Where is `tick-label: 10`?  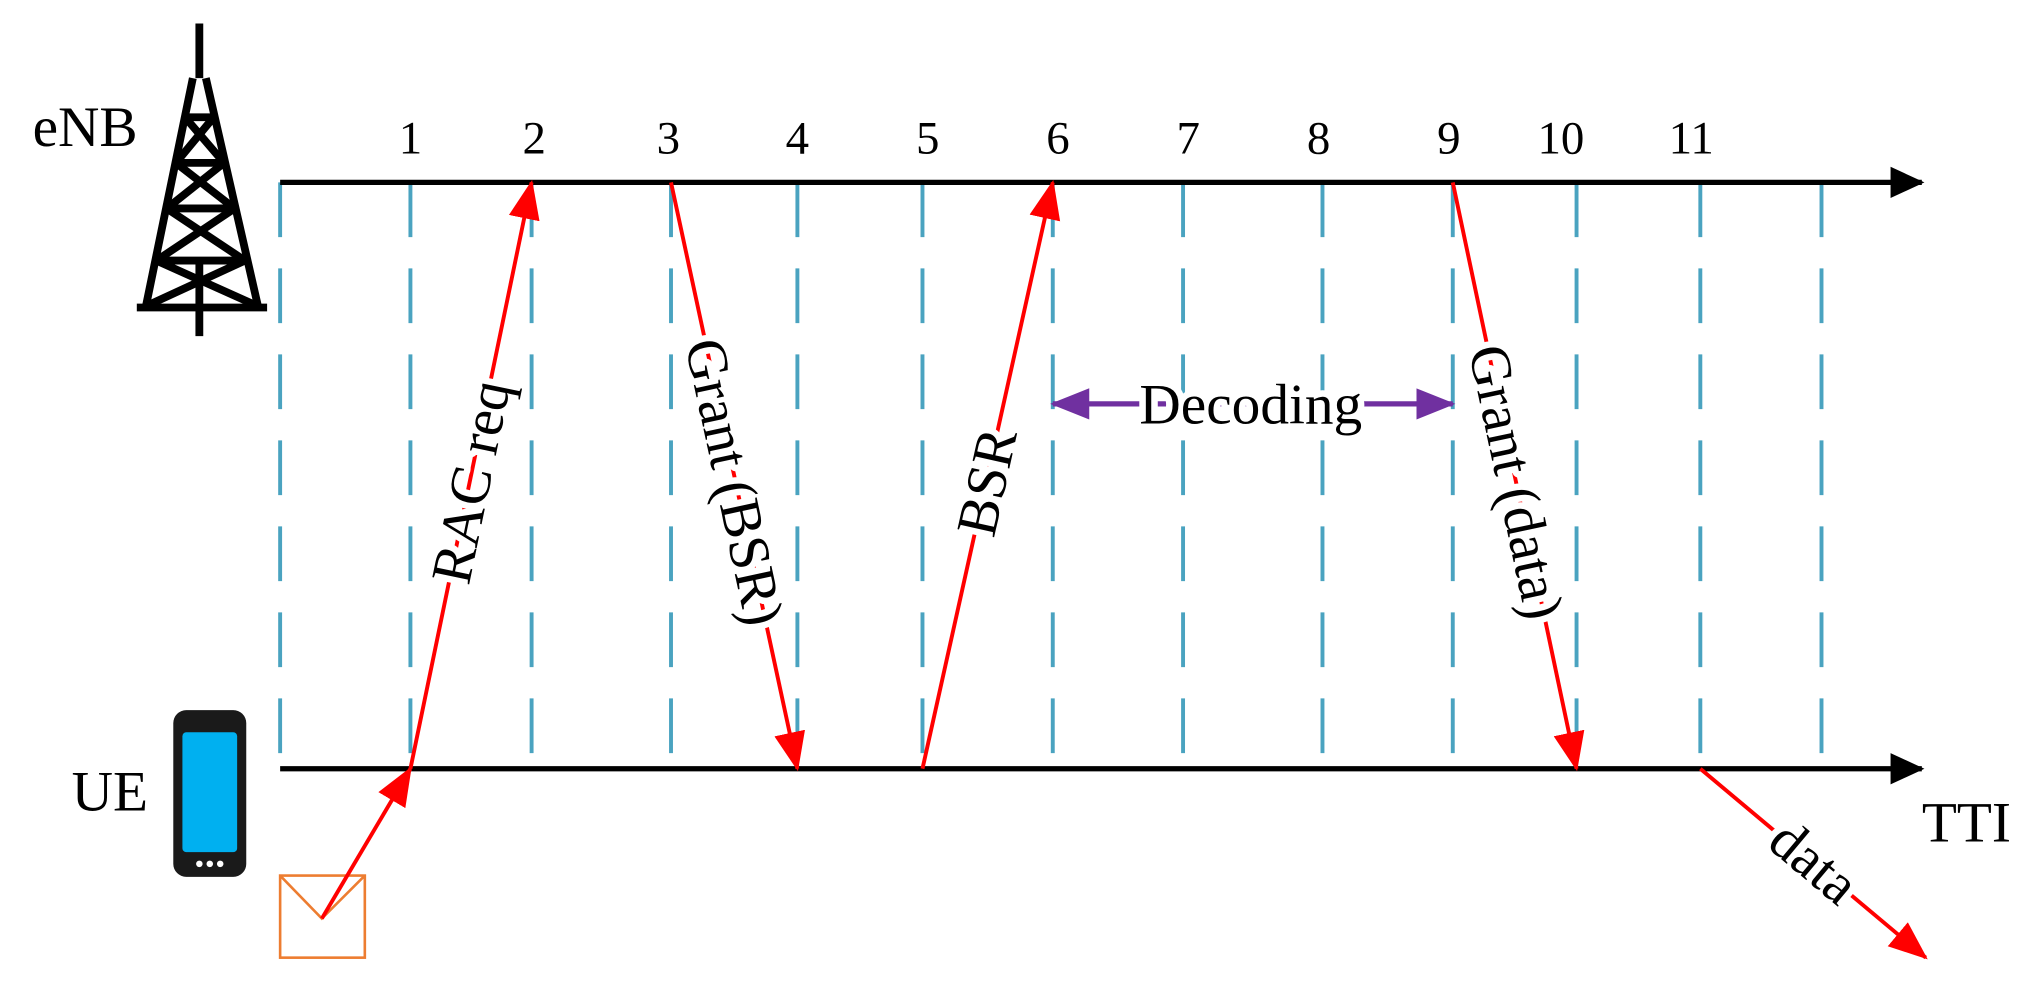 tick-label: 10 is located at coordinates (1560, 139).